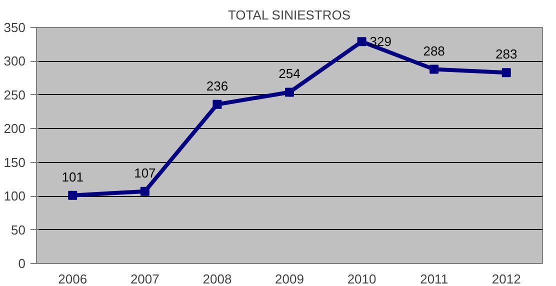  Describe the element at coordinates (434, 50) in the screenshot. I see `data-label: 288` at that location.